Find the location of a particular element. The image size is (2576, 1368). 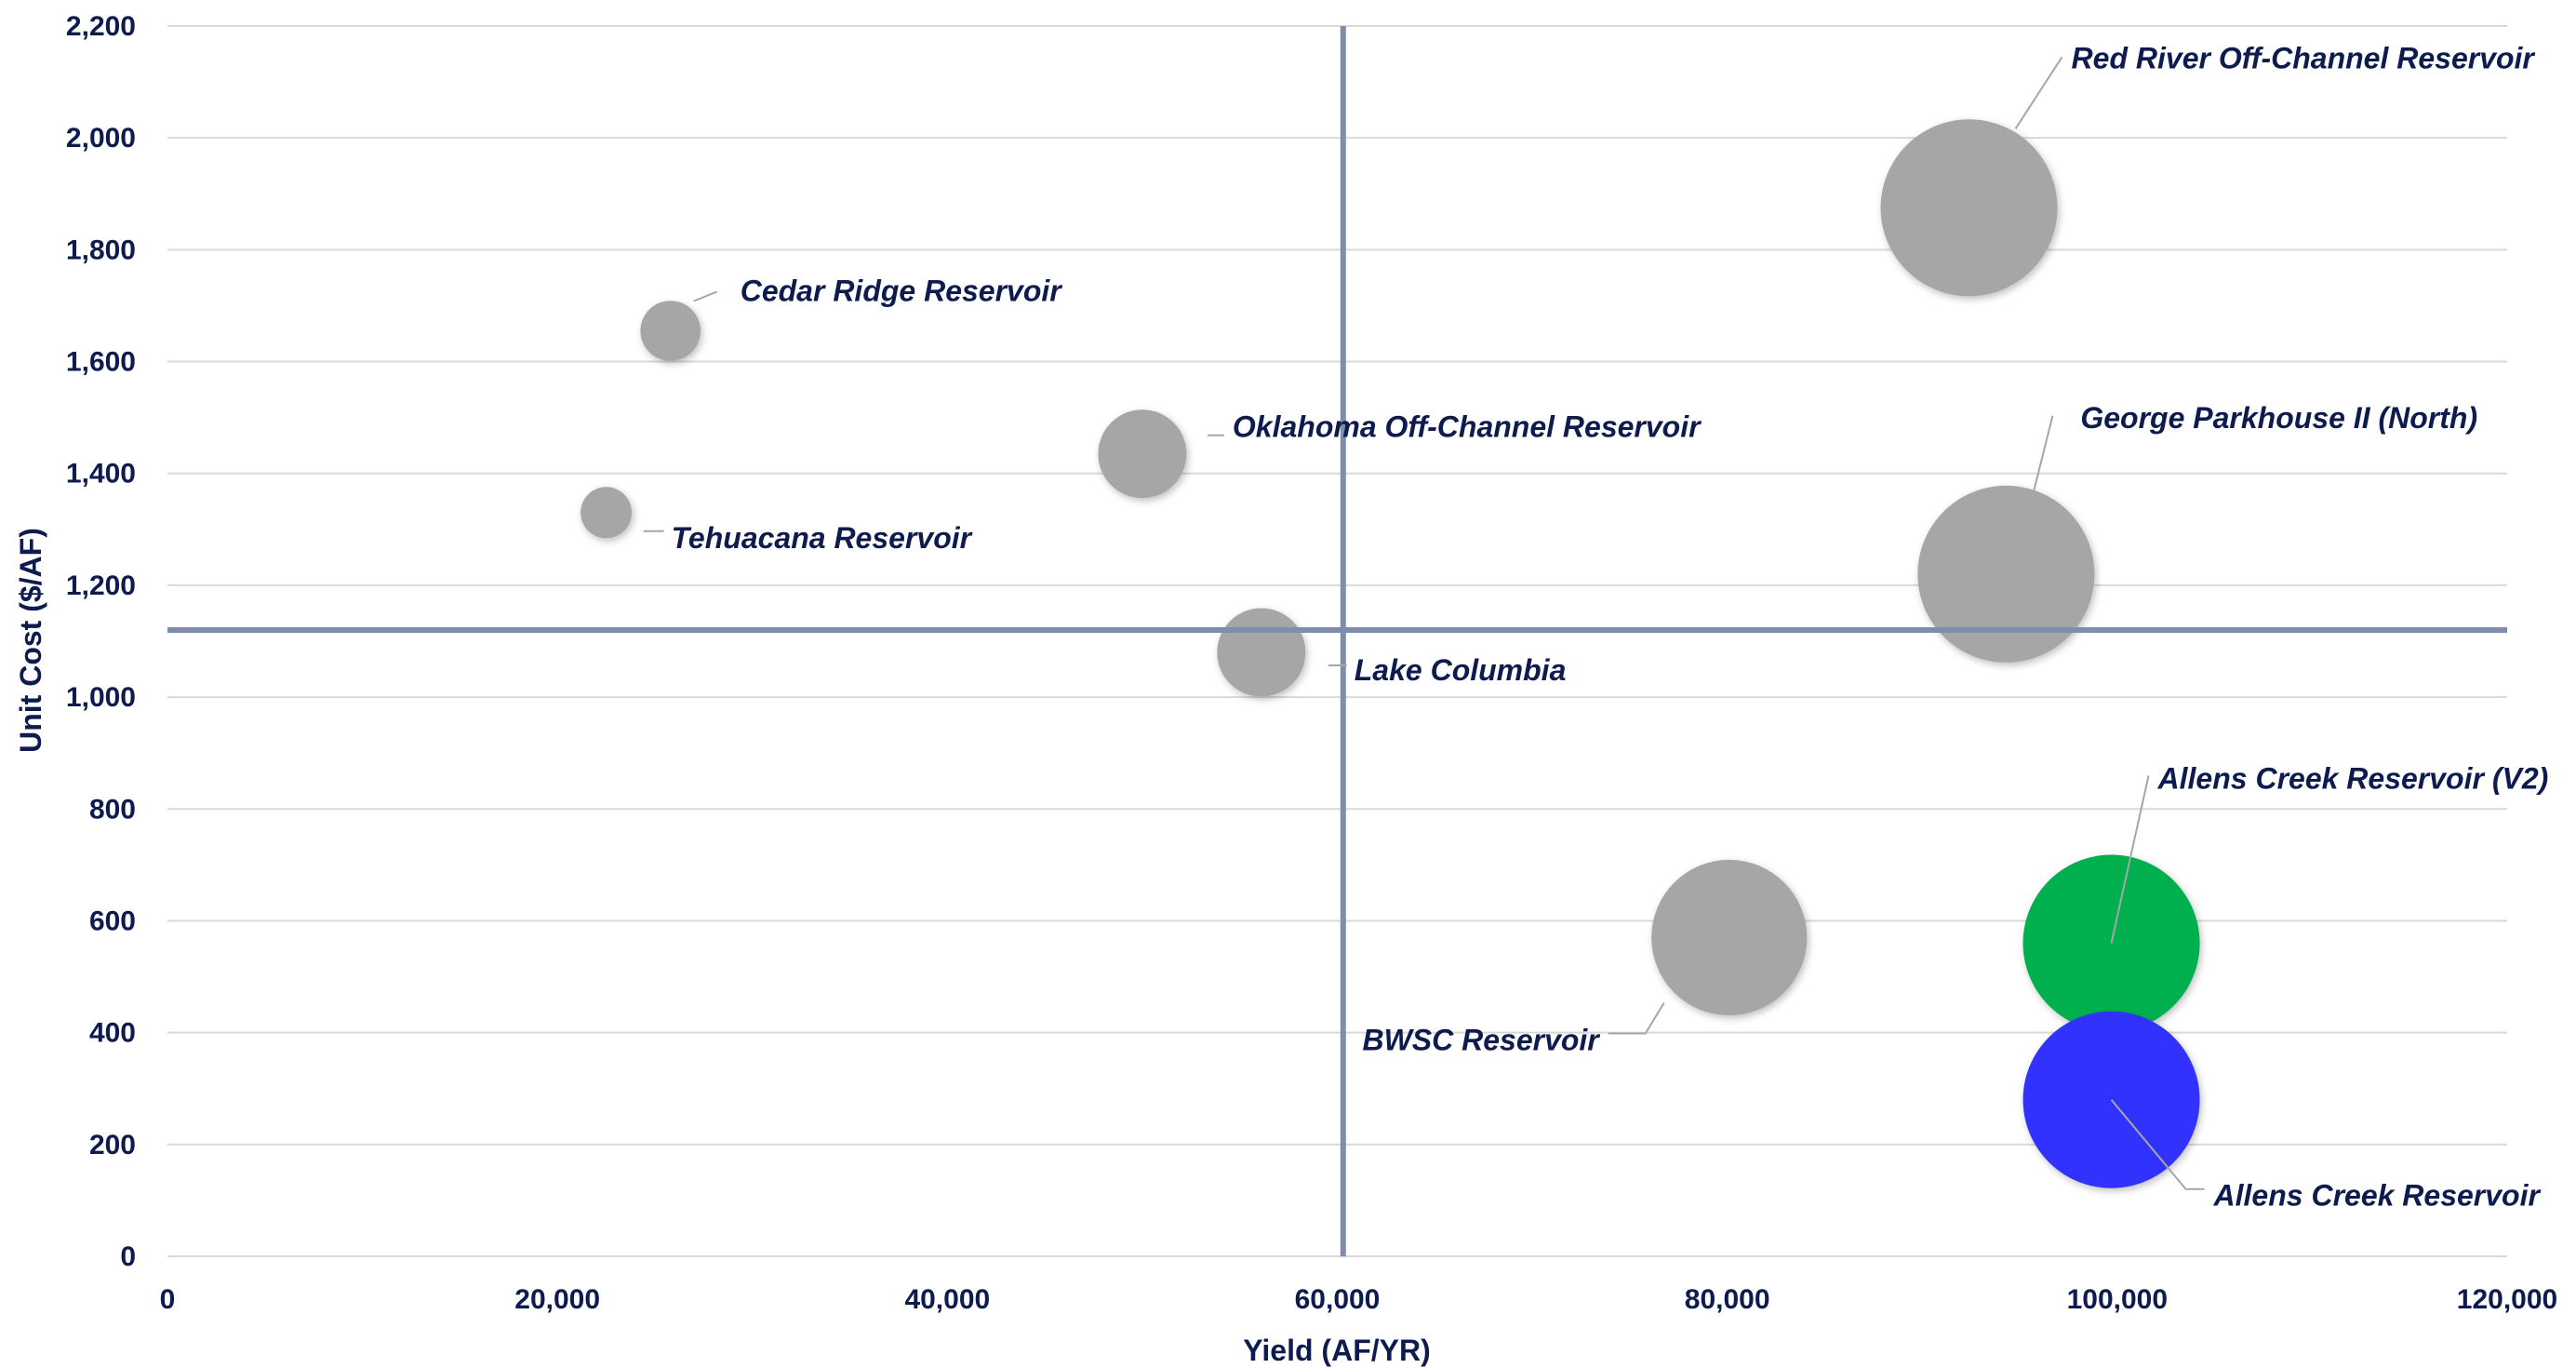

y-tick-label: 1,800 is located at coordinates (101, 250).